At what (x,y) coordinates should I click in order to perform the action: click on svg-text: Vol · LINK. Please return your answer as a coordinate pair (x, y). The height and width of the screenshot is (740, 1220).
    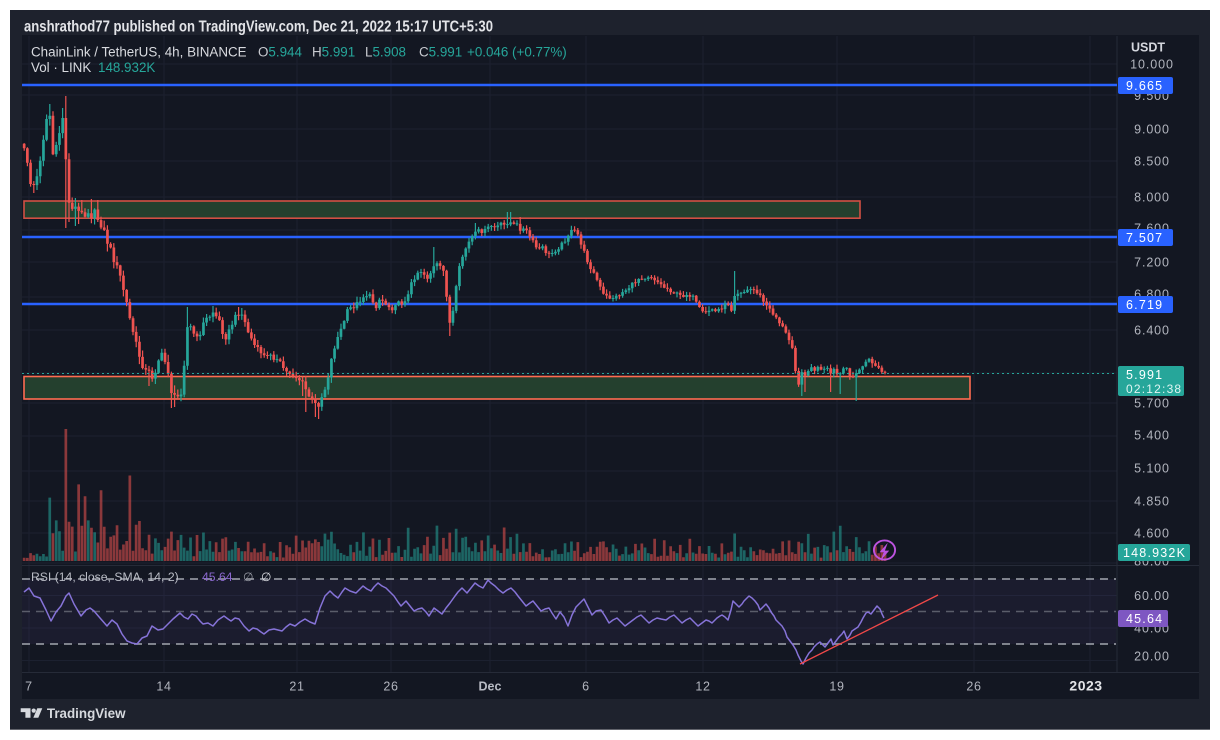
    Looking at the image, I should click on (61, 67).